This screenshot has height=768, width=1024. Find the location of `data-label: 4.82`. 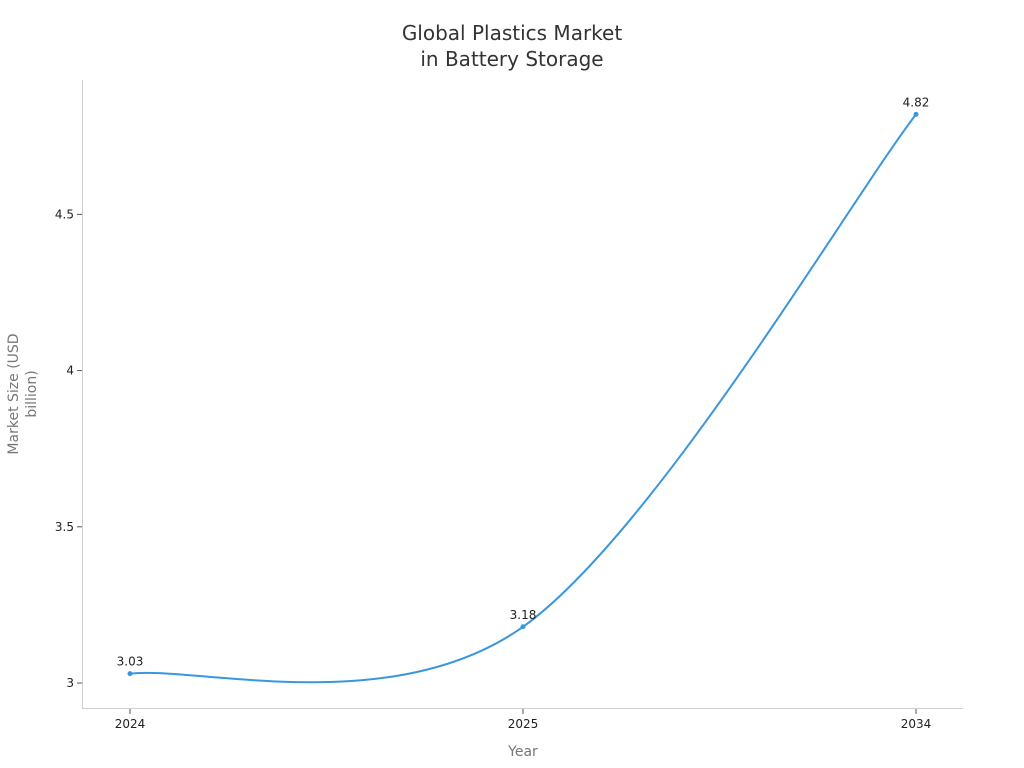

data-label: 4.82 is located at coordinates (916, 102).